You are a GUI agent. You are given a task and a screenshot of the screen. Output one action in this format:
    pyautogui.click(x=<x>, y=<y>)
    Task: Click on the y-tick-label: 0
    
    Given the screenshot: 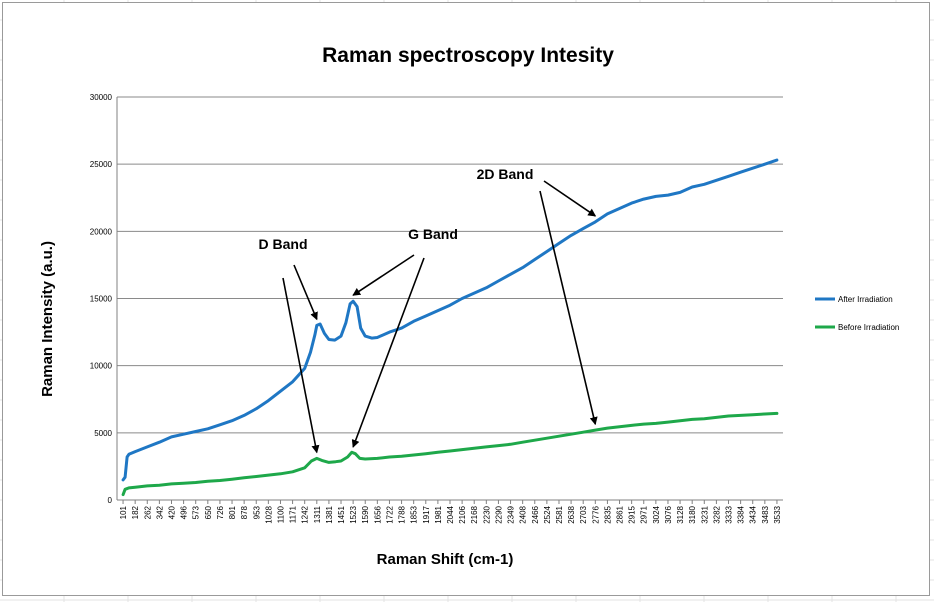 What is the action you would take?
    pyautogui.click(x=110, y=500)
    